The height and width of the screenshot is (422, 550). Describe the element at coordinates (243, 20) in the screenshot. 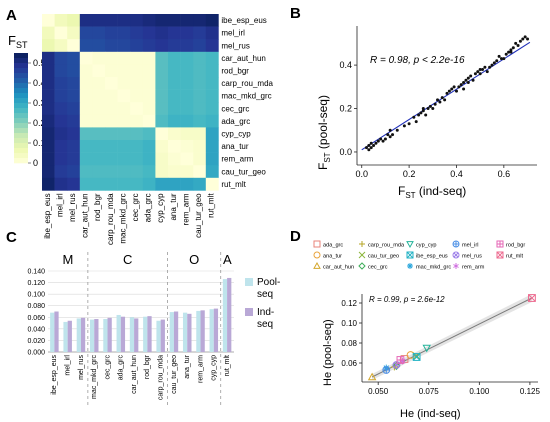

I see `heatmap-row-label: ibe_esp_eus` at that location.